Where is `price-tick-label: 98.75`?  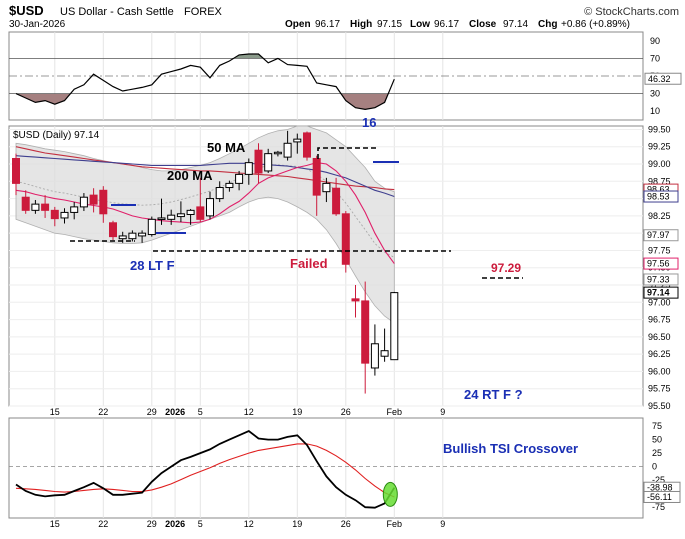
price-tick-label: 98.75 is located at coordinates (659, 181).